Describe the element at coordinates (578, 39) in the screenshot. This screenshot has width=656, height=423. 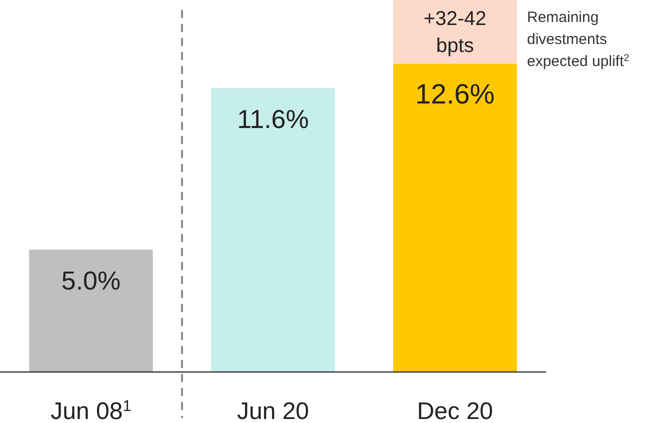
I see `annotation: Remaining divestments expected uplift$^{2}$` at that location.